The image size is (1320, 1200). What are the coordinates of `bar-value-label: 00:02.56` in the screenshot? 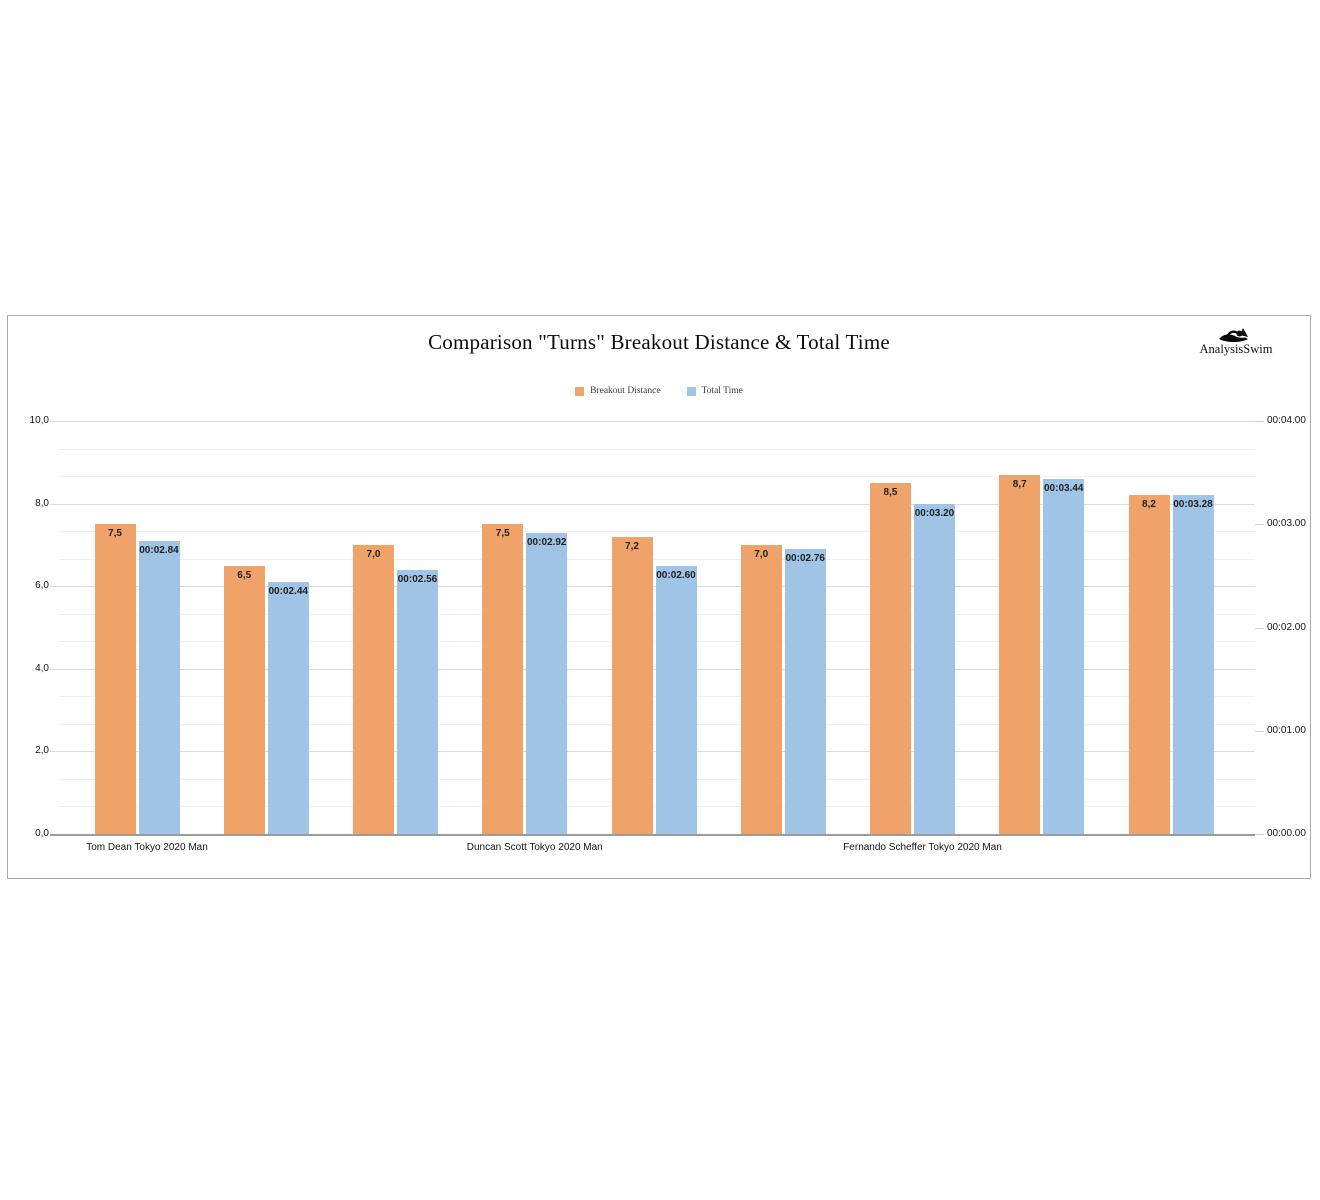 It's located at (417, 579).